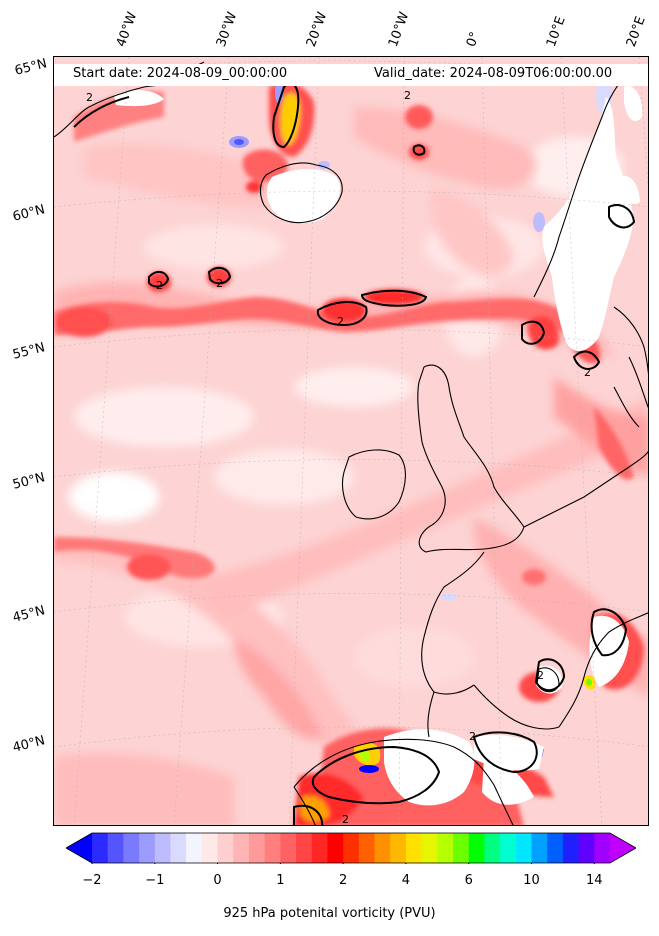 This screenshot has height=936, width=659. Describe the element at coordinates (556, 32) in the screenshot. I see `lon-tick-10e: 10°E` at that location.